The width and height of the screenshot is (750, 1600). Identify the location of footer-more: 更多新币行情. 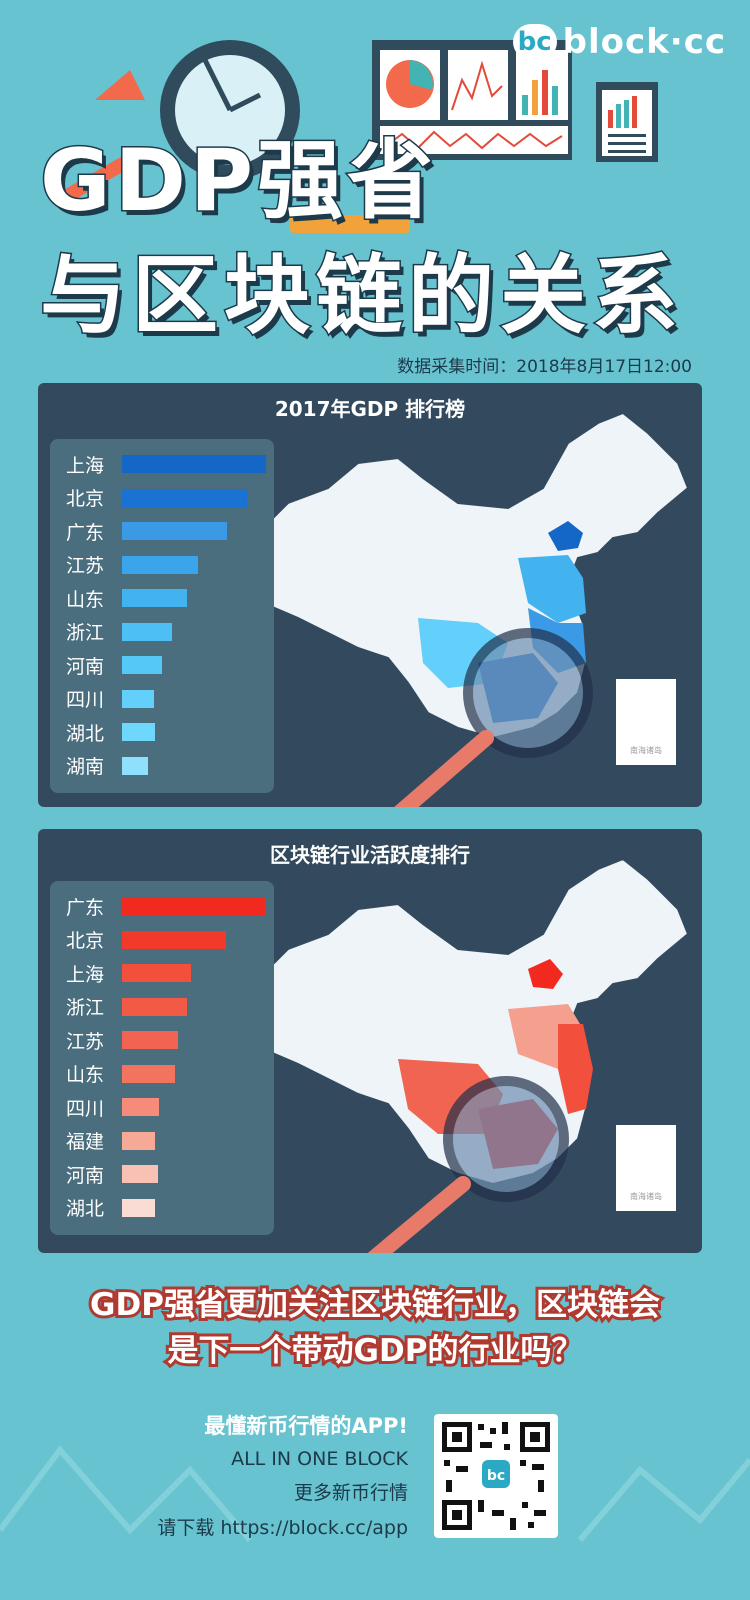
(350, 1493).